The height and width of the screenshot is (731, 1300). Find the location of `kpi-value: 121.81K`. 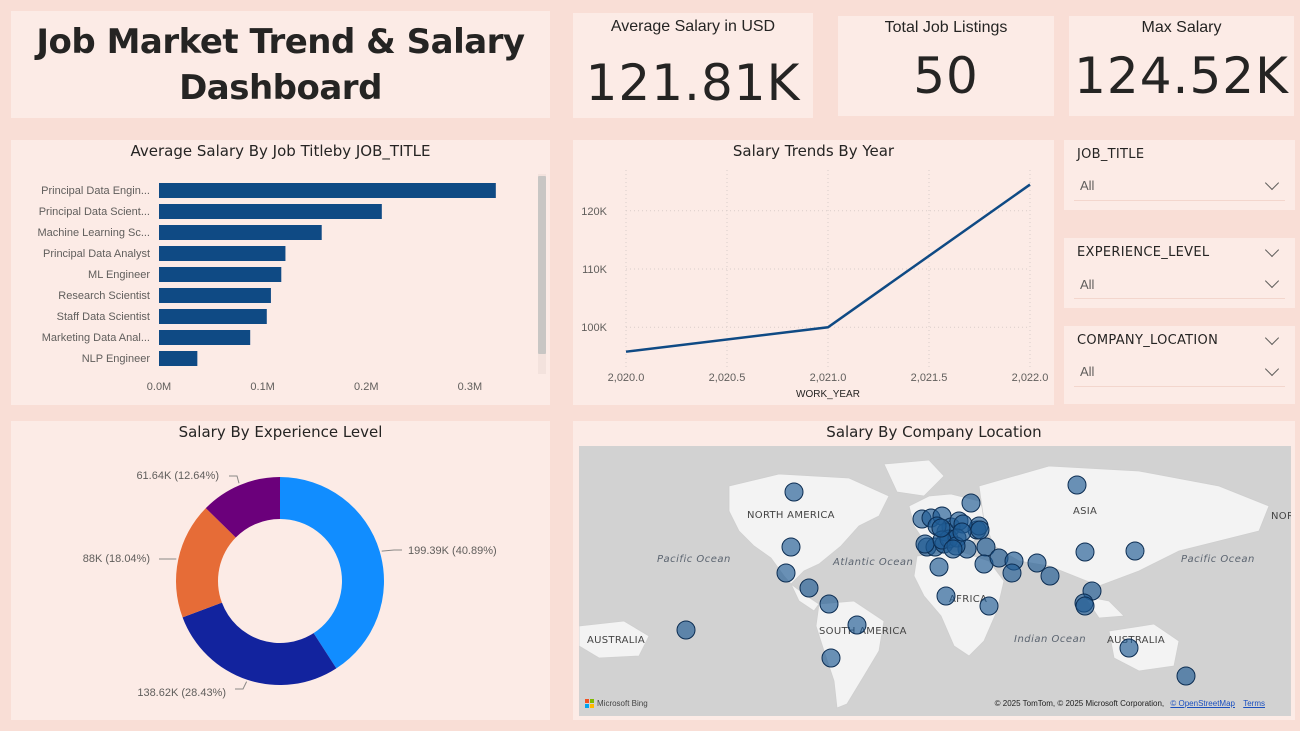

kpi-value: 121.81K is located at coordinates (693, 83).